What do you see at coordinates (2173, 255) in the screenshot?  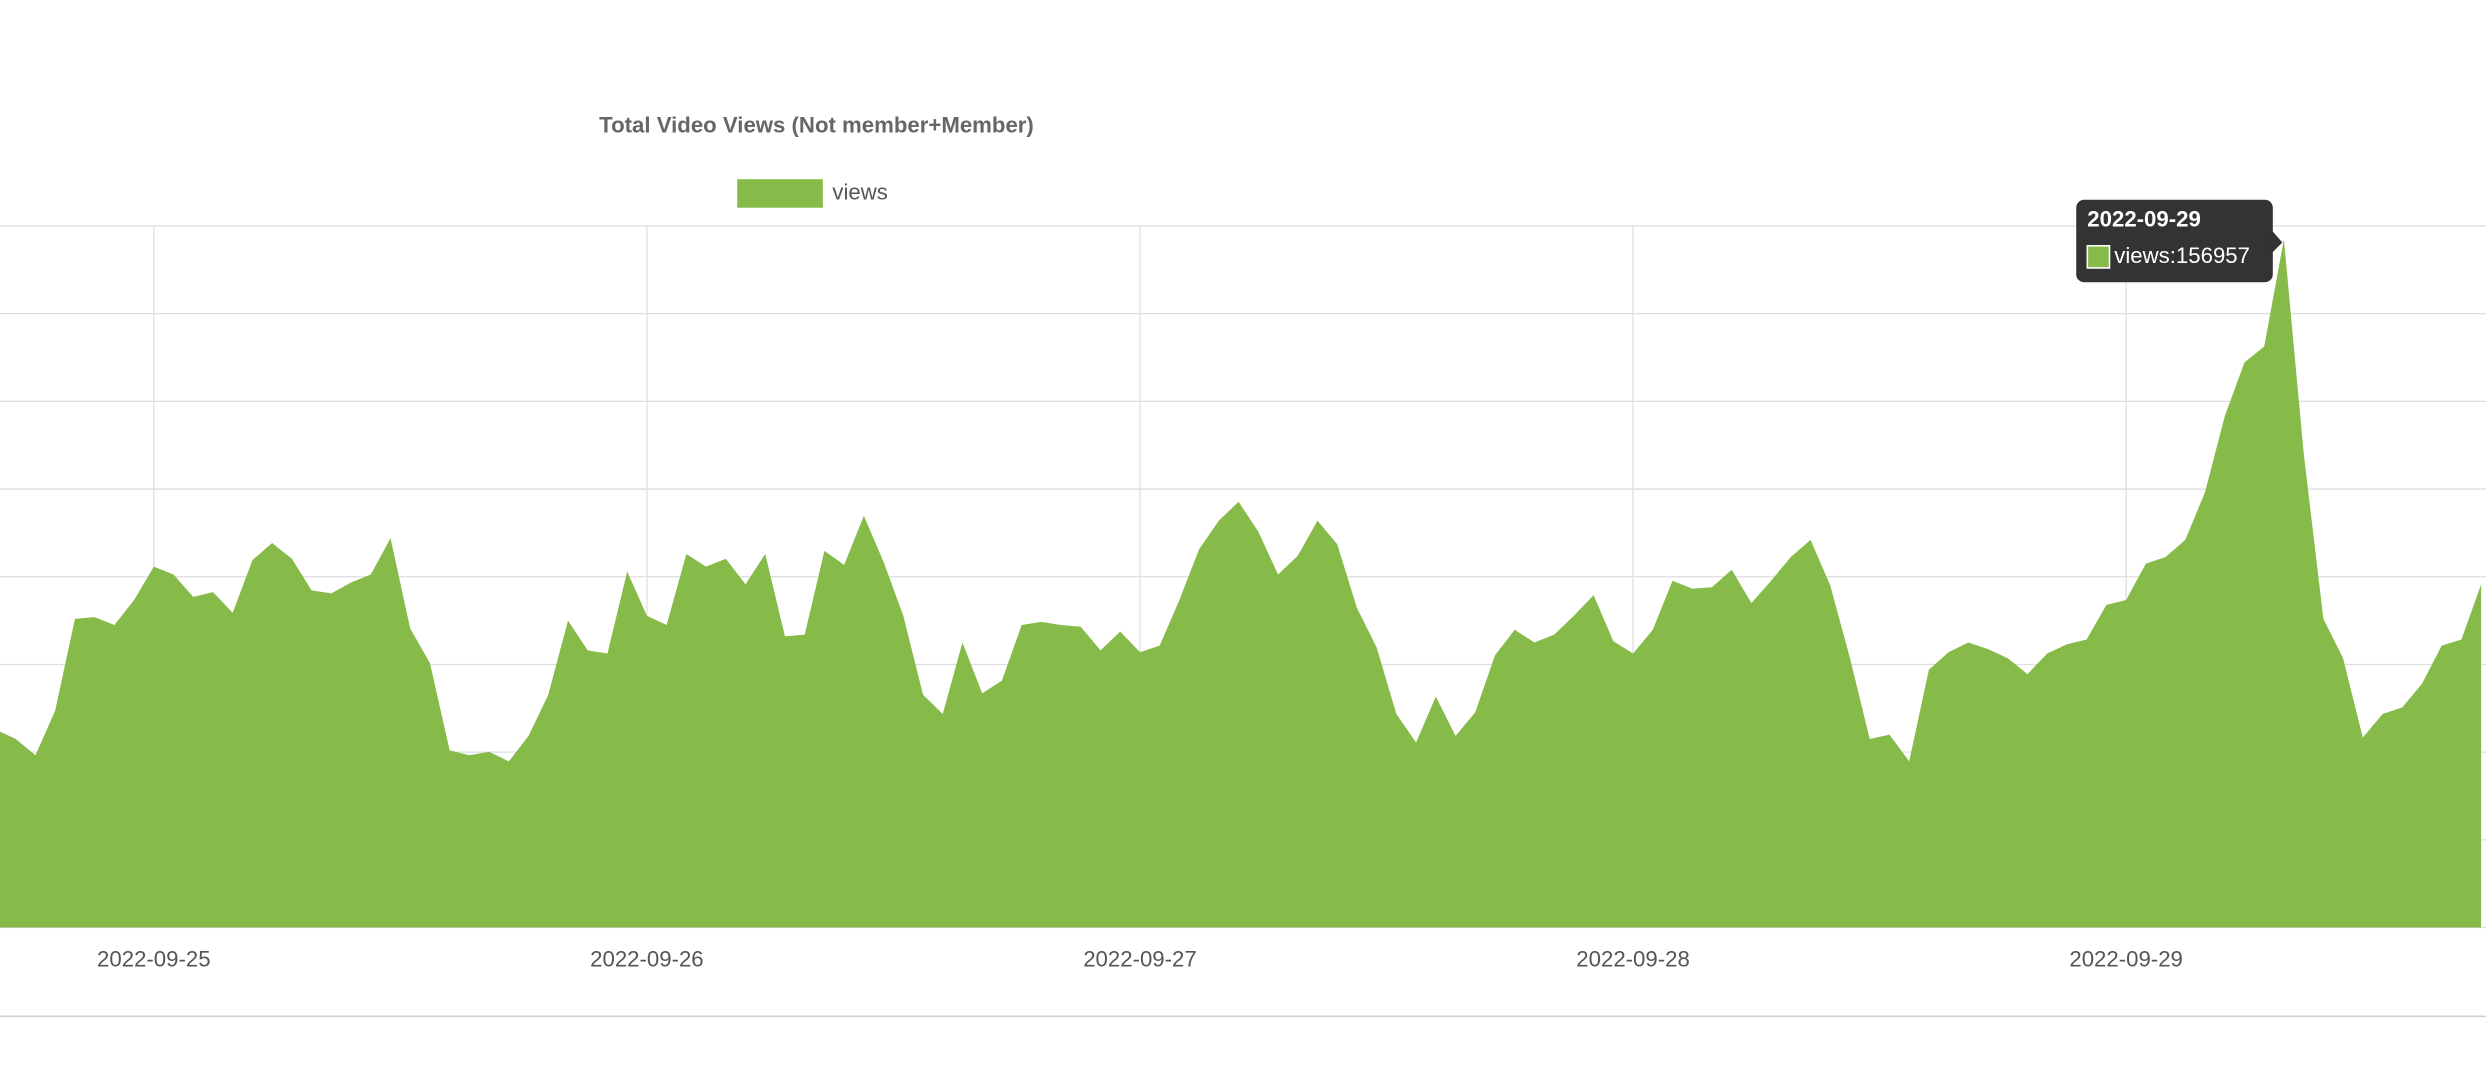 I see `tooltip-sep: :` at bounding box center [2173, 255].